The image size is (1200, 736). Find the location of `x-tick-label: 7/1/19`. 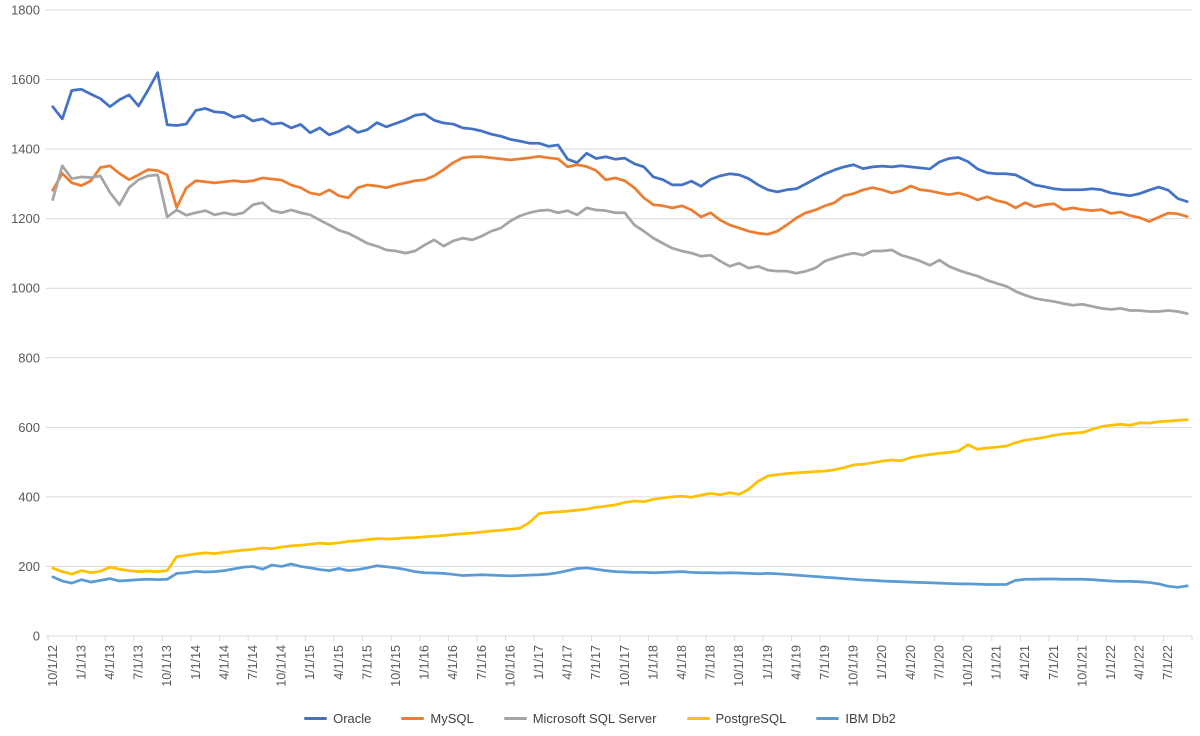

x-tick-label: 7/1/19 is located at coordinates (825, 662).